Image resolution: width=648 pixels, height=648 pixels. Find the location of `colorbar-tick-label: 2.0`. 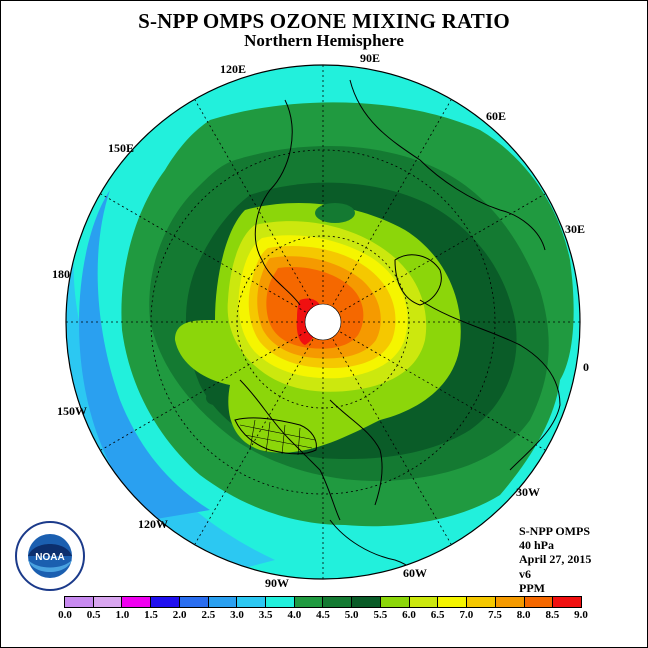

colorbar-tick-label: 2.0 is located at coordinates (179, 615).